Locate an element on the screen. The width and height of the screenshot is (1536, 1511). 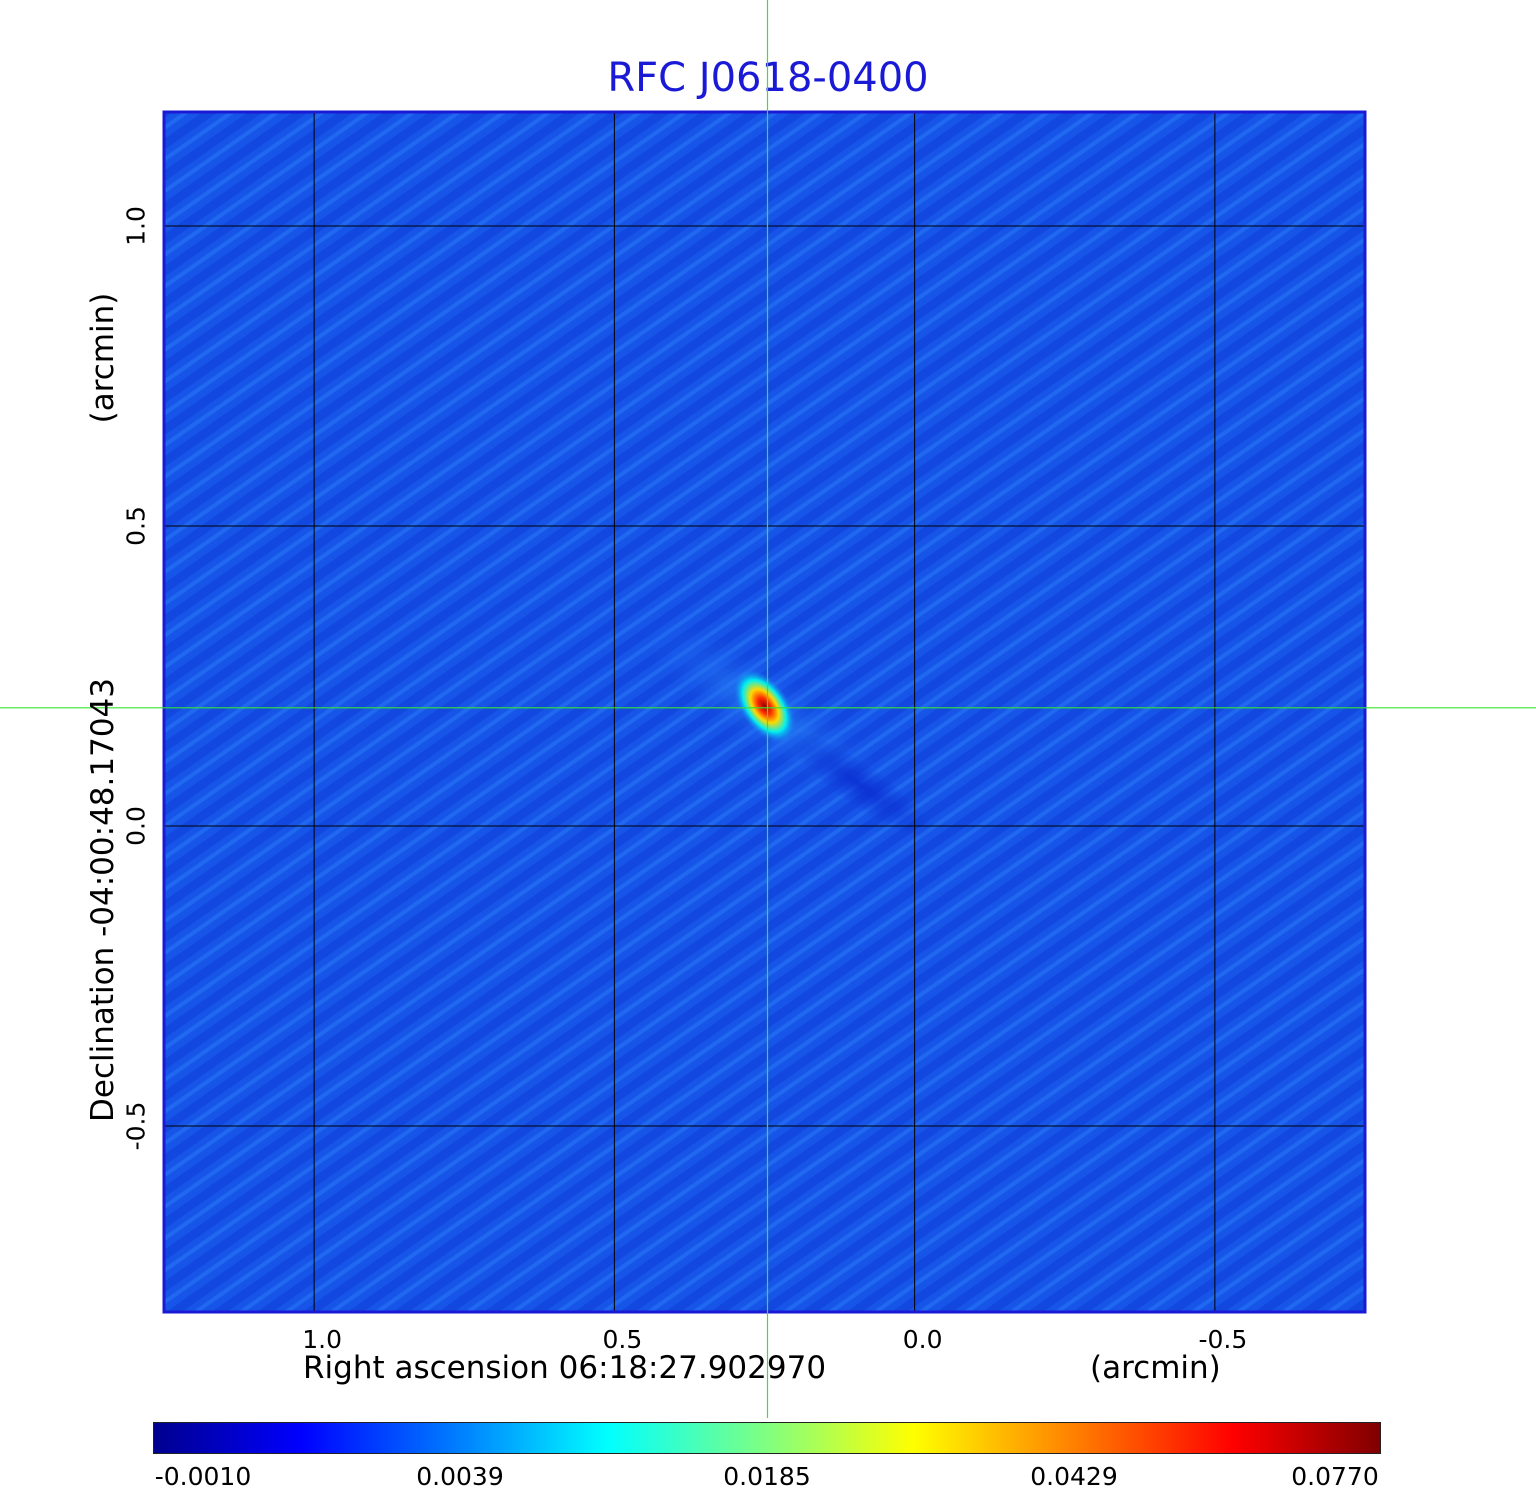
radio-source is located at coordinates (764, 706).